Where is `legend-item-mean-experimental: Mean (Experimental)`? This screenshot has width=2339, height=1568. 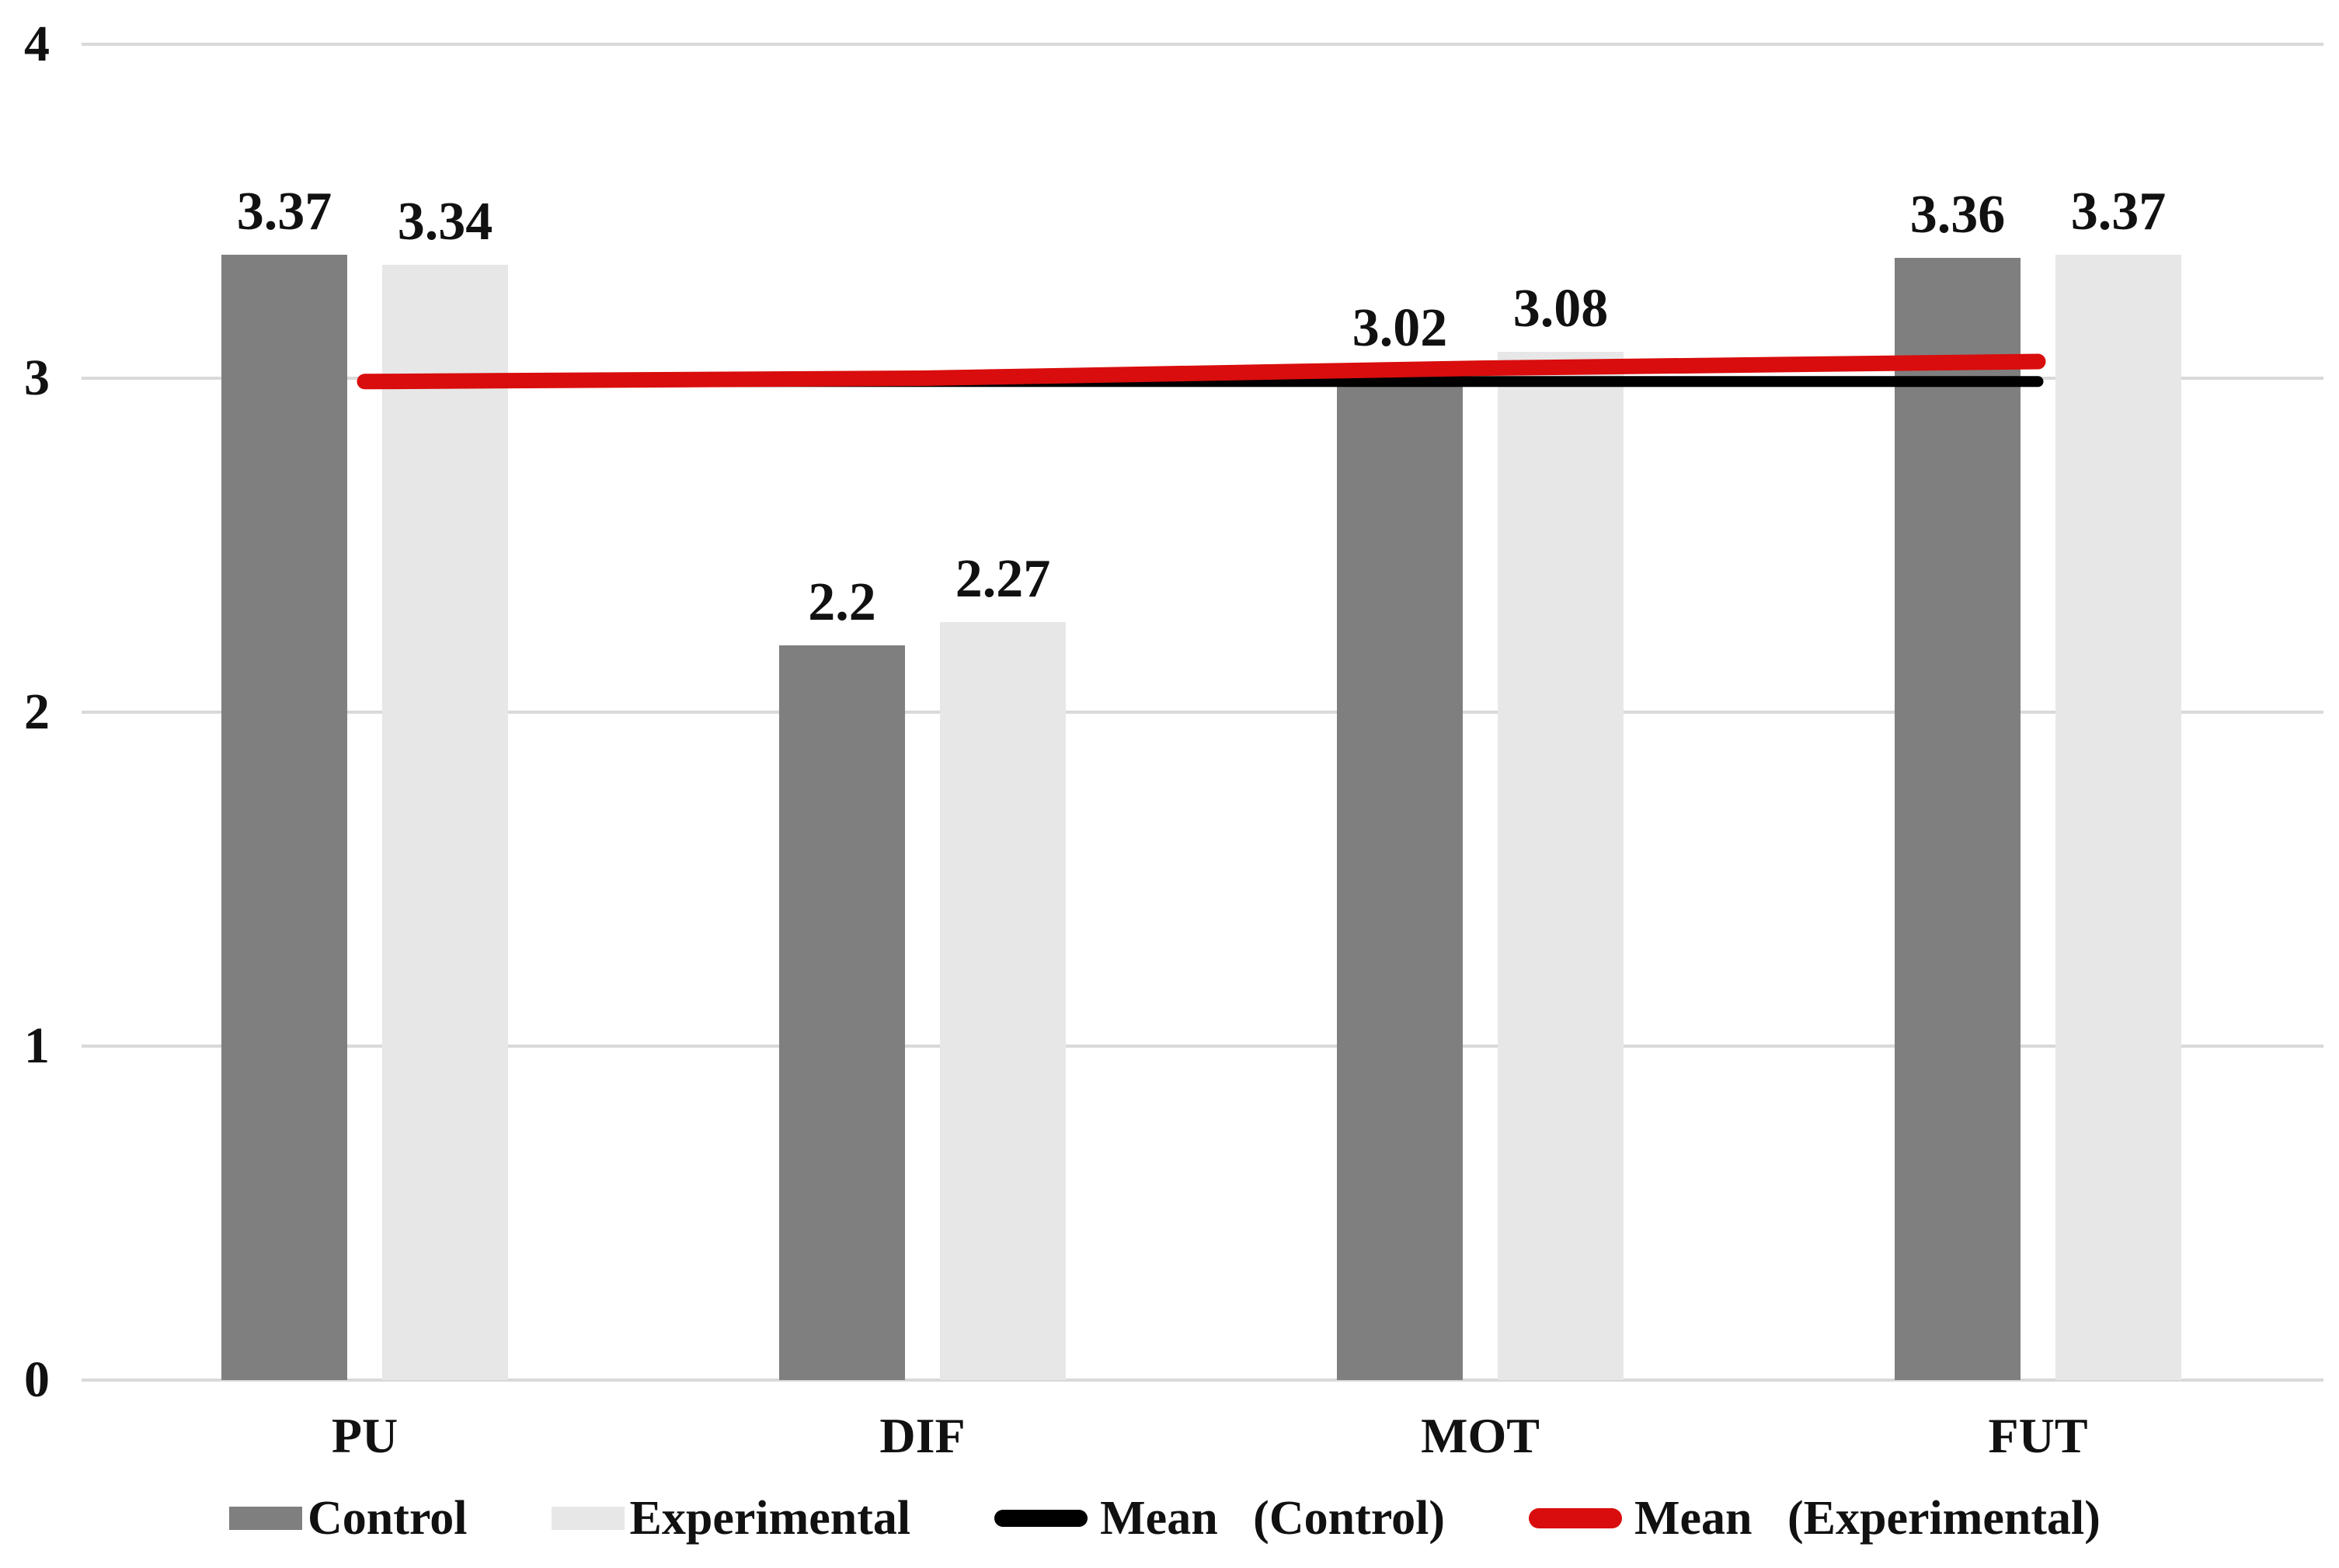 legend-item-mean-experimental: Mean (Experimental) is located at coordinates (1815, 1518).